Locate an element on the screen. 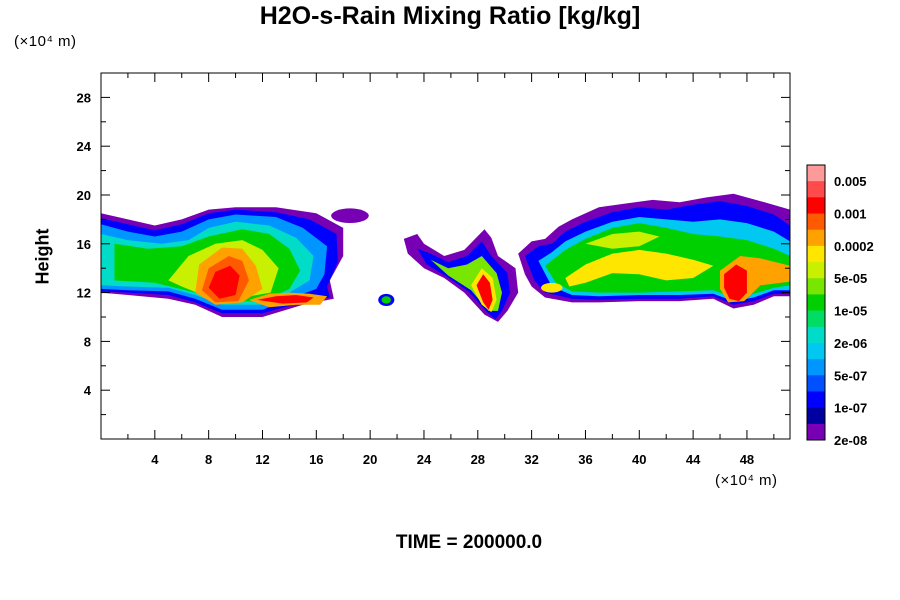 Image resolution: width=900 pixels, height=600 pixels. y-tick-label: 24 is located at coordinates (84, 146).